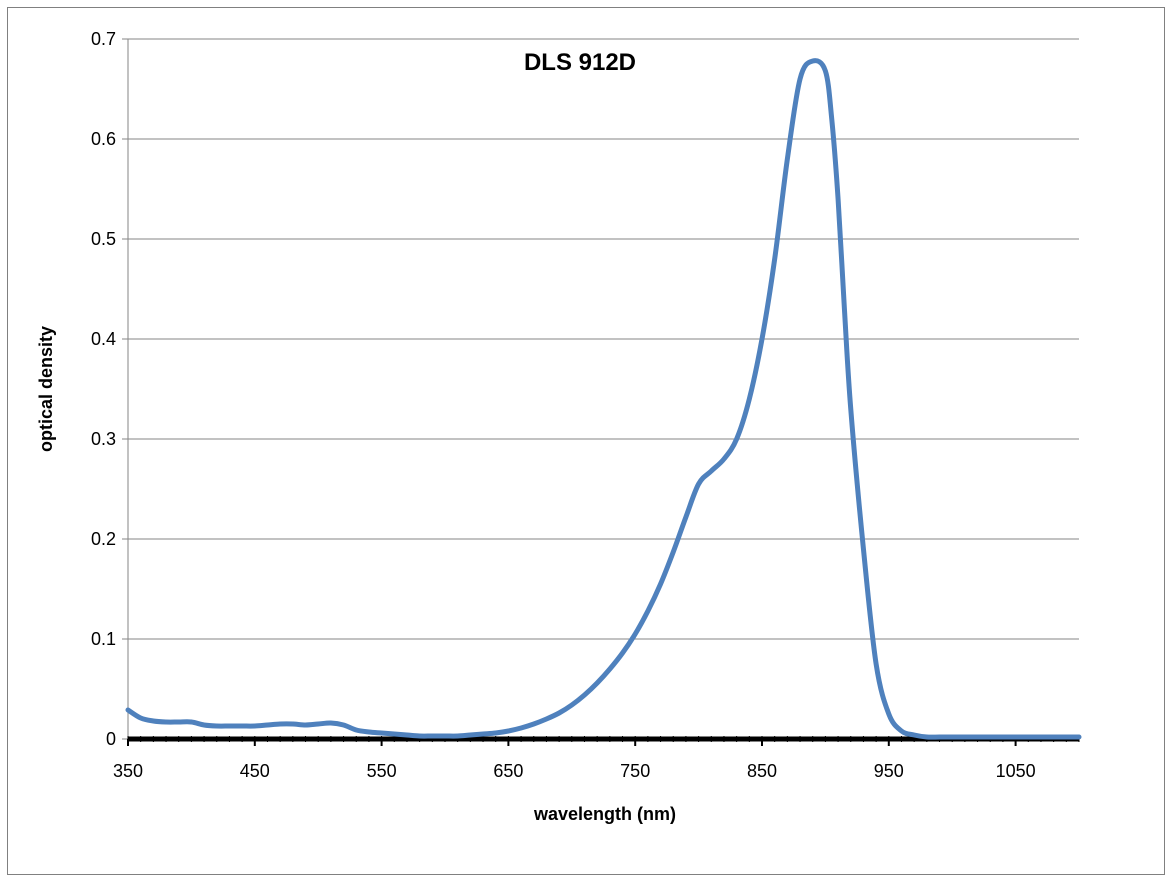  Describe the element at coordinates (508, 771) in the screenshot. I see `x-tick-label-3: 650` at that location.